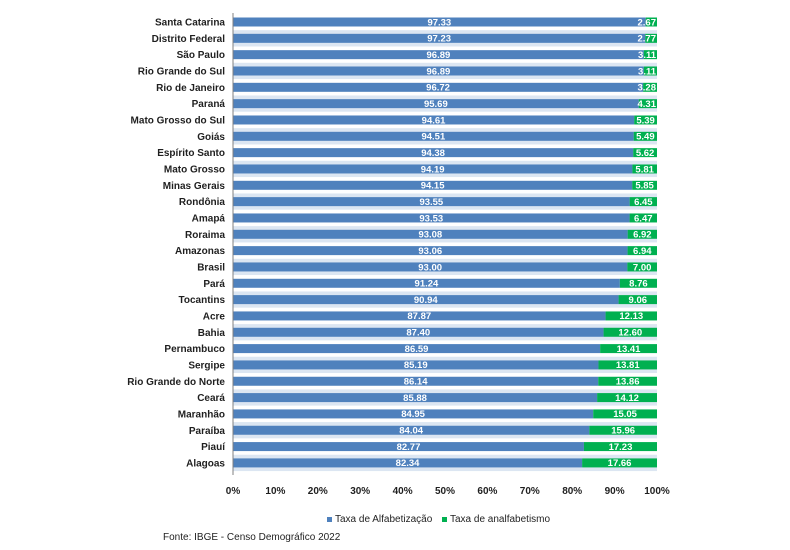 This screenshot has width=790, height=550. What do you see at coordinates (190, 23) in the screenshot?
I see `category-label: Santa Catarina` at bounding box center [190, 23].